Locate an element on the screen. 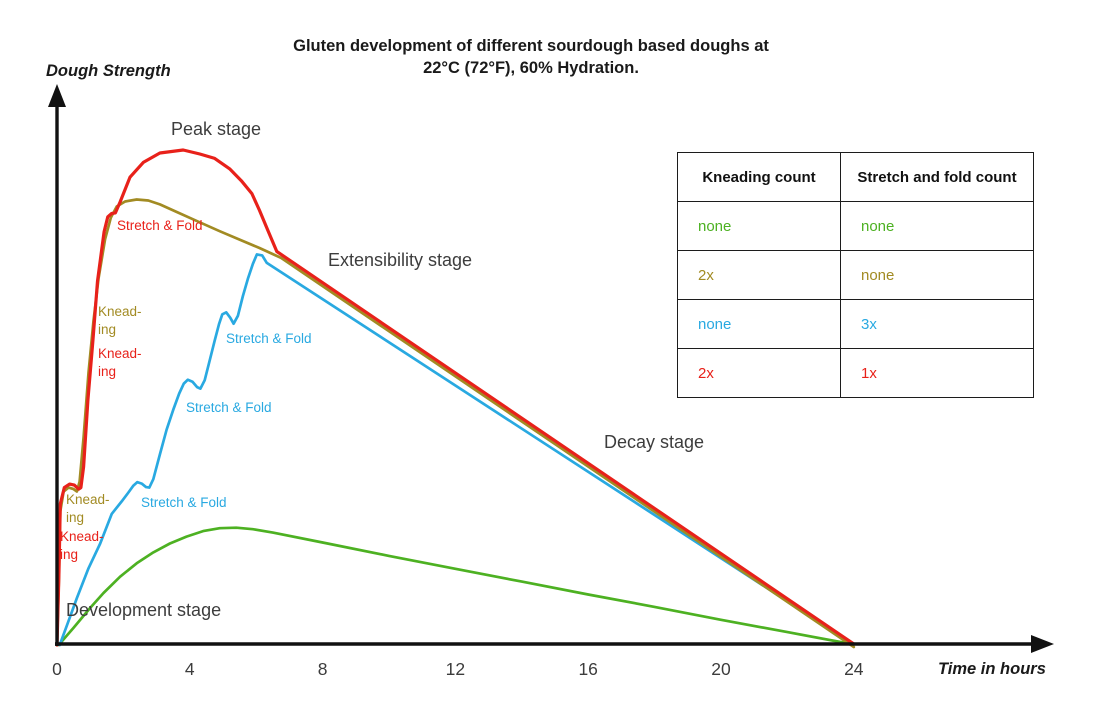 Image resolution: width=1108 pixels, height=706 pixels. legend-cell-fold: 1x is located at coordinates (937, 373).